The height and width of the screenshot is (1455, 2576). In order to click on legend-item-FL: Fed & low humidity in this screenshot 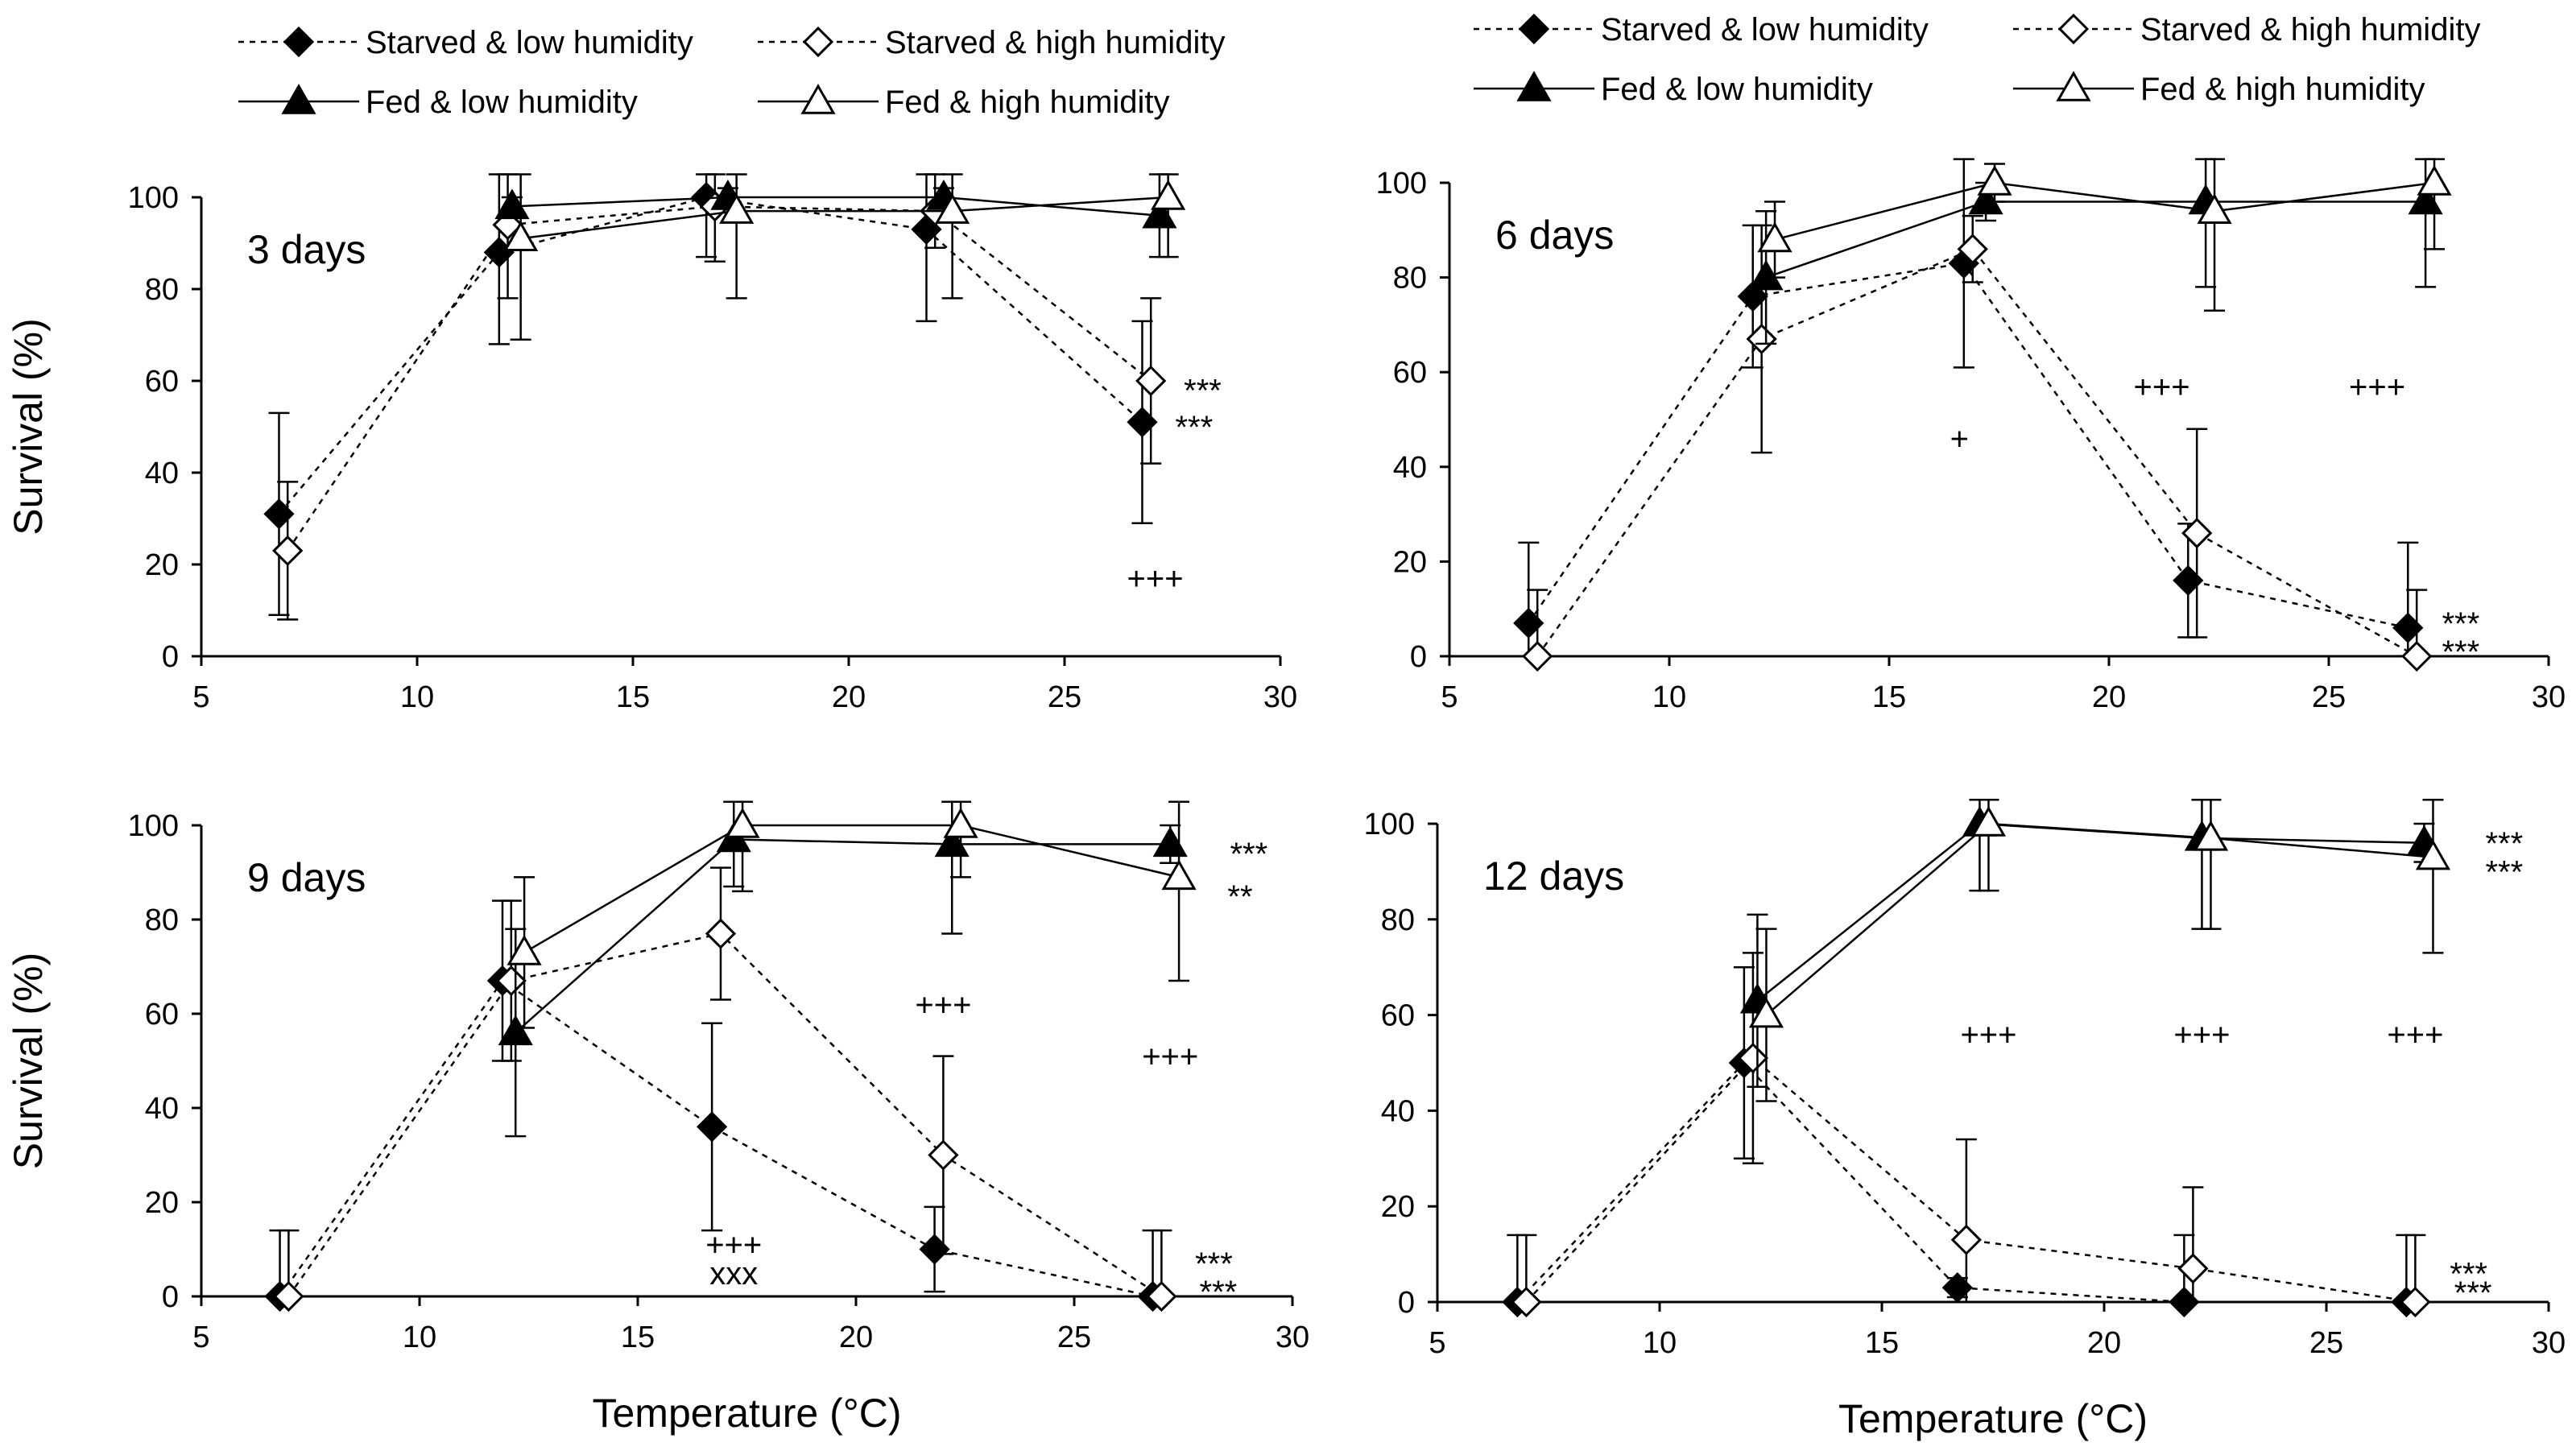, I will do `click(438, 101)`.